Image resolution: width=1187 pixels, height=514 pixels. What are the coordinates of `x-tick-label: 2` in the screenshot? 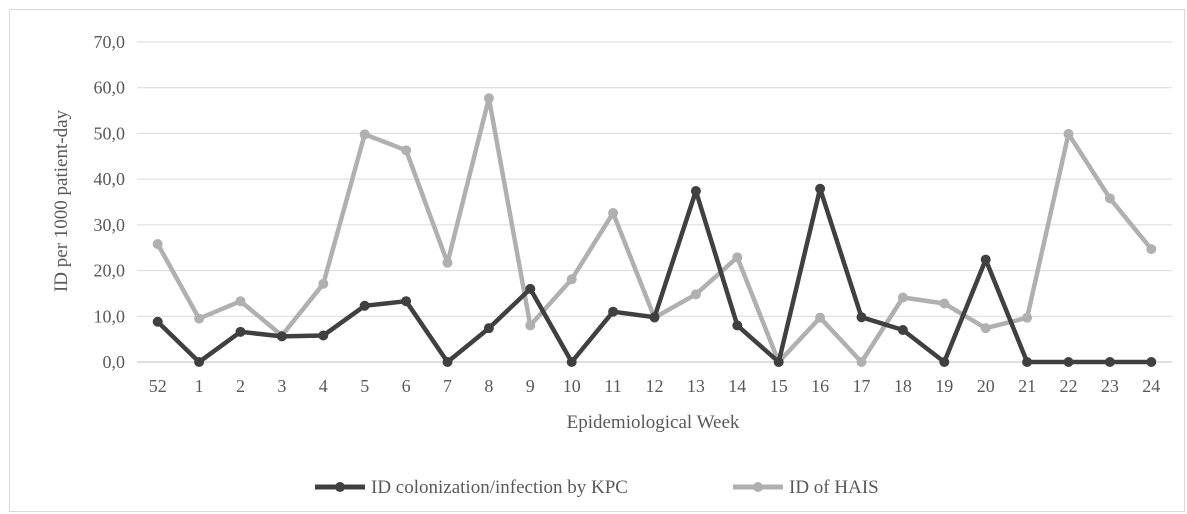 It's located at (240, 386).